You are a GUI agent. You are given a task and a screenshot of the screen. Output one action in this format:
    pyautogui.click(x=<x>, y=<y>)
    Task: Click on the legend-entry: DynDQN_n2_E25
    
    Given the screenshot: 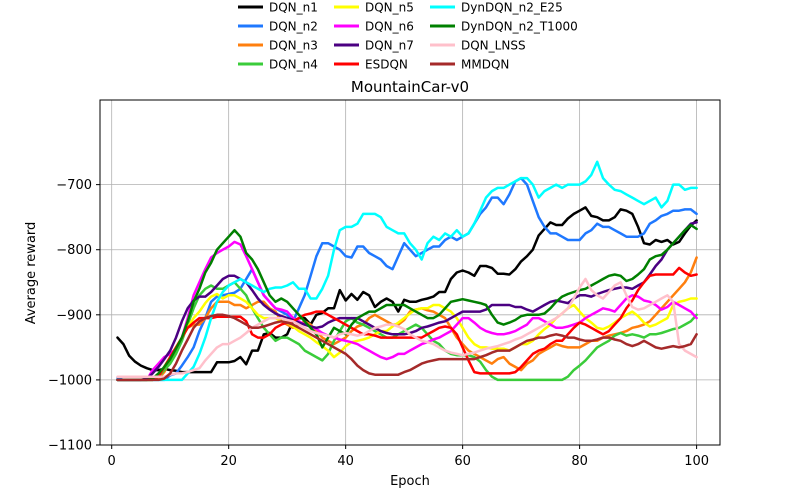 What is the action you would take?
    pyautogui.click(x=496, y=8)
    